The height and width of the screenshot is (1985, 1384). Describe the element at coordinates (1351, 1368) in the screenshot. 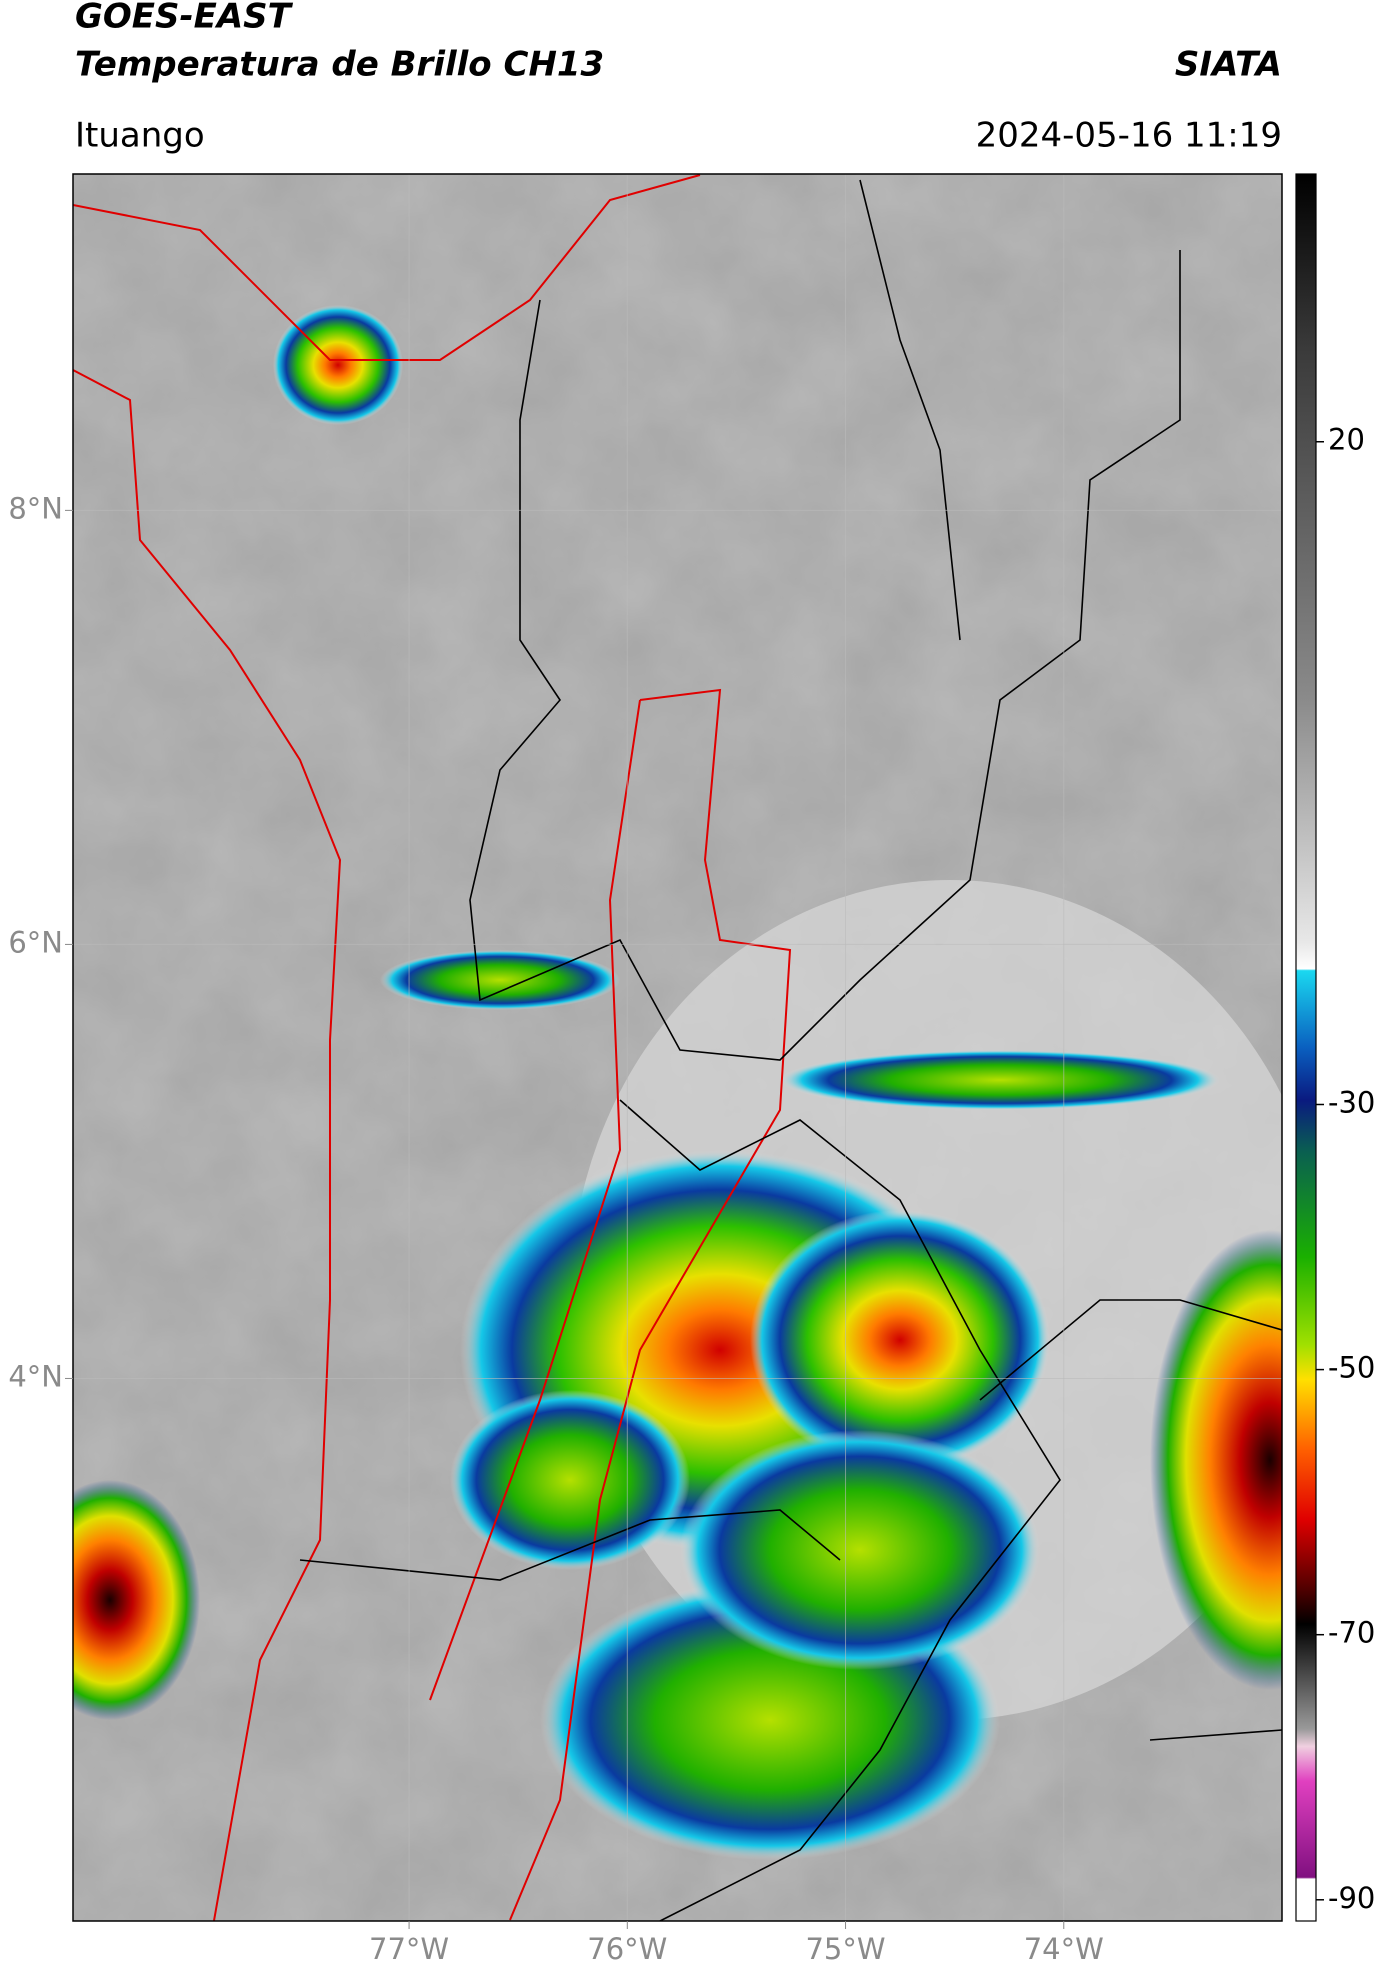

I see `colorbar-tick-label: -50` at that location.